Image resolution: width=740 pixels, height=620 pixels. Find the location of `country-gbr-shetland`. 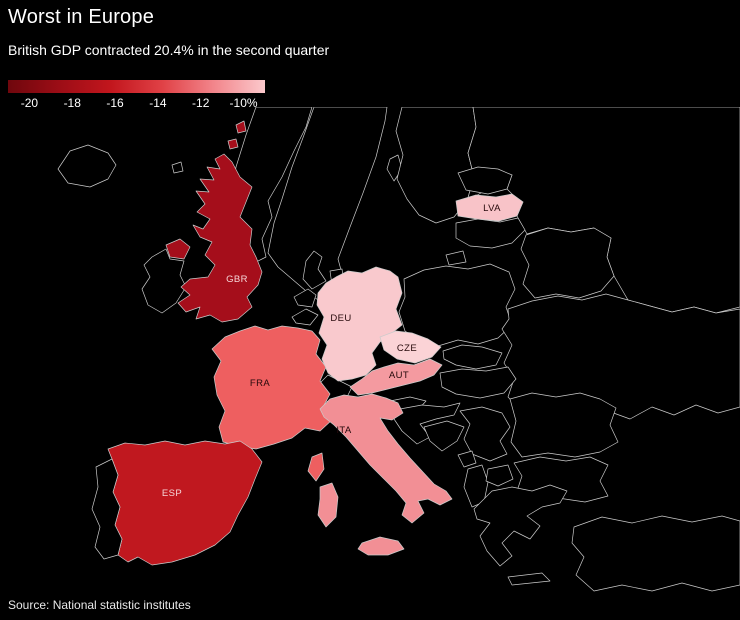

country-gbr-shetland is located at coordinates (241, 127).